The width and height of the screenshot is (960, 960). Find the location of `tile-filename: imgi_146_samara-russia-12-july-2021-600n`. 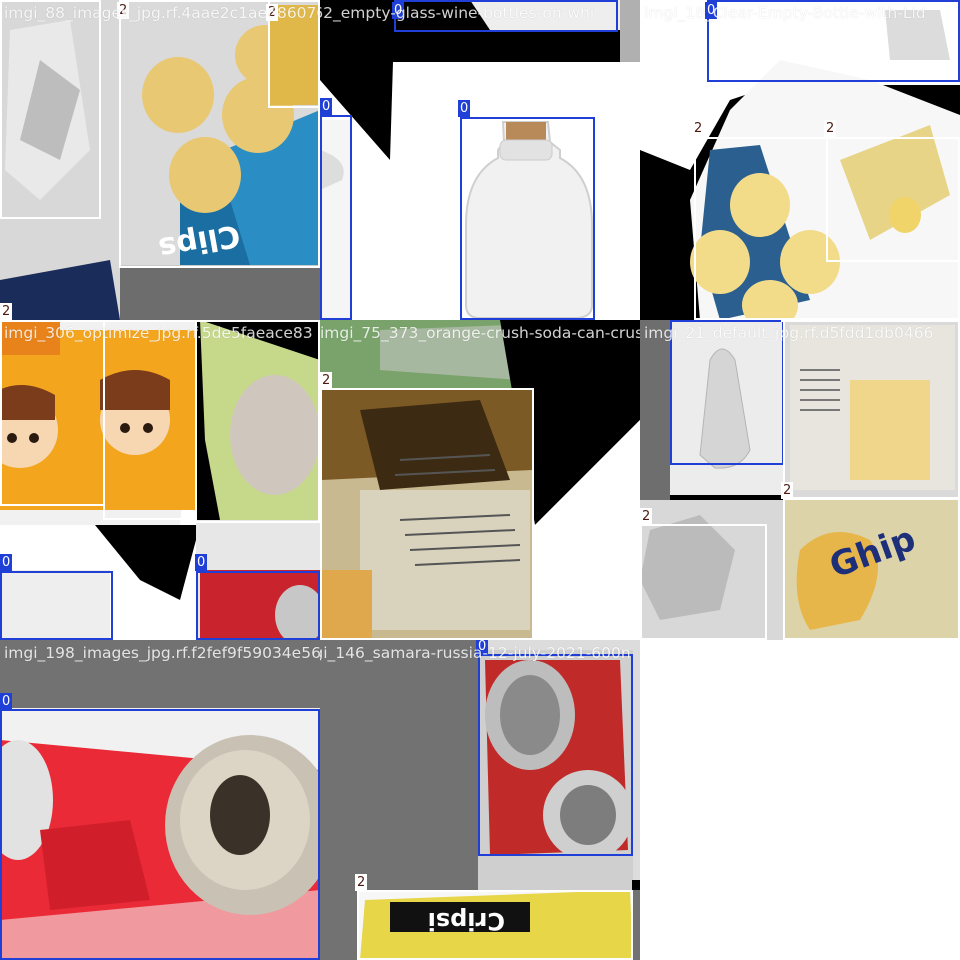

tile-filename: imgi_146_samara-russia-12-july-2021-600n is located at coordinates (475, 653).